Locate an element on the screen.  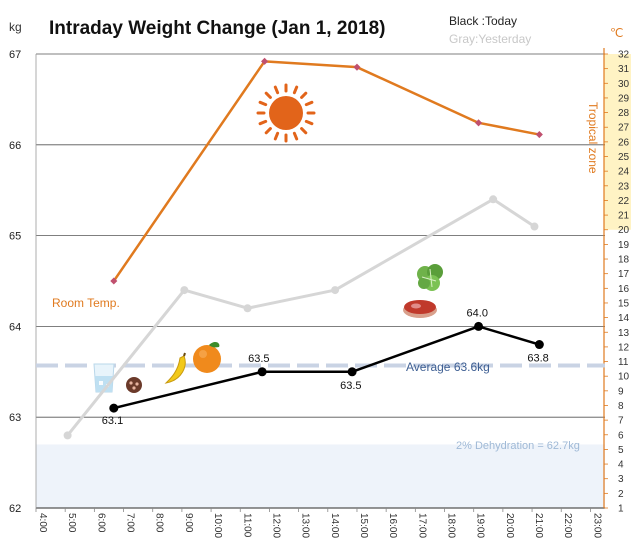
y-right-tick-label: 2 is located at coordinates (621, 494).